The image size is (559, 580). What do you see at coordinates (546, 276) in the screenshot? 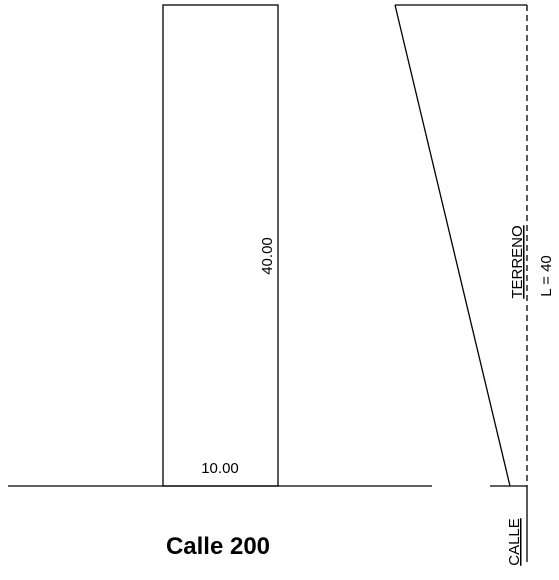
I see `length-label: L = 40` at bounding box center [546, 276].